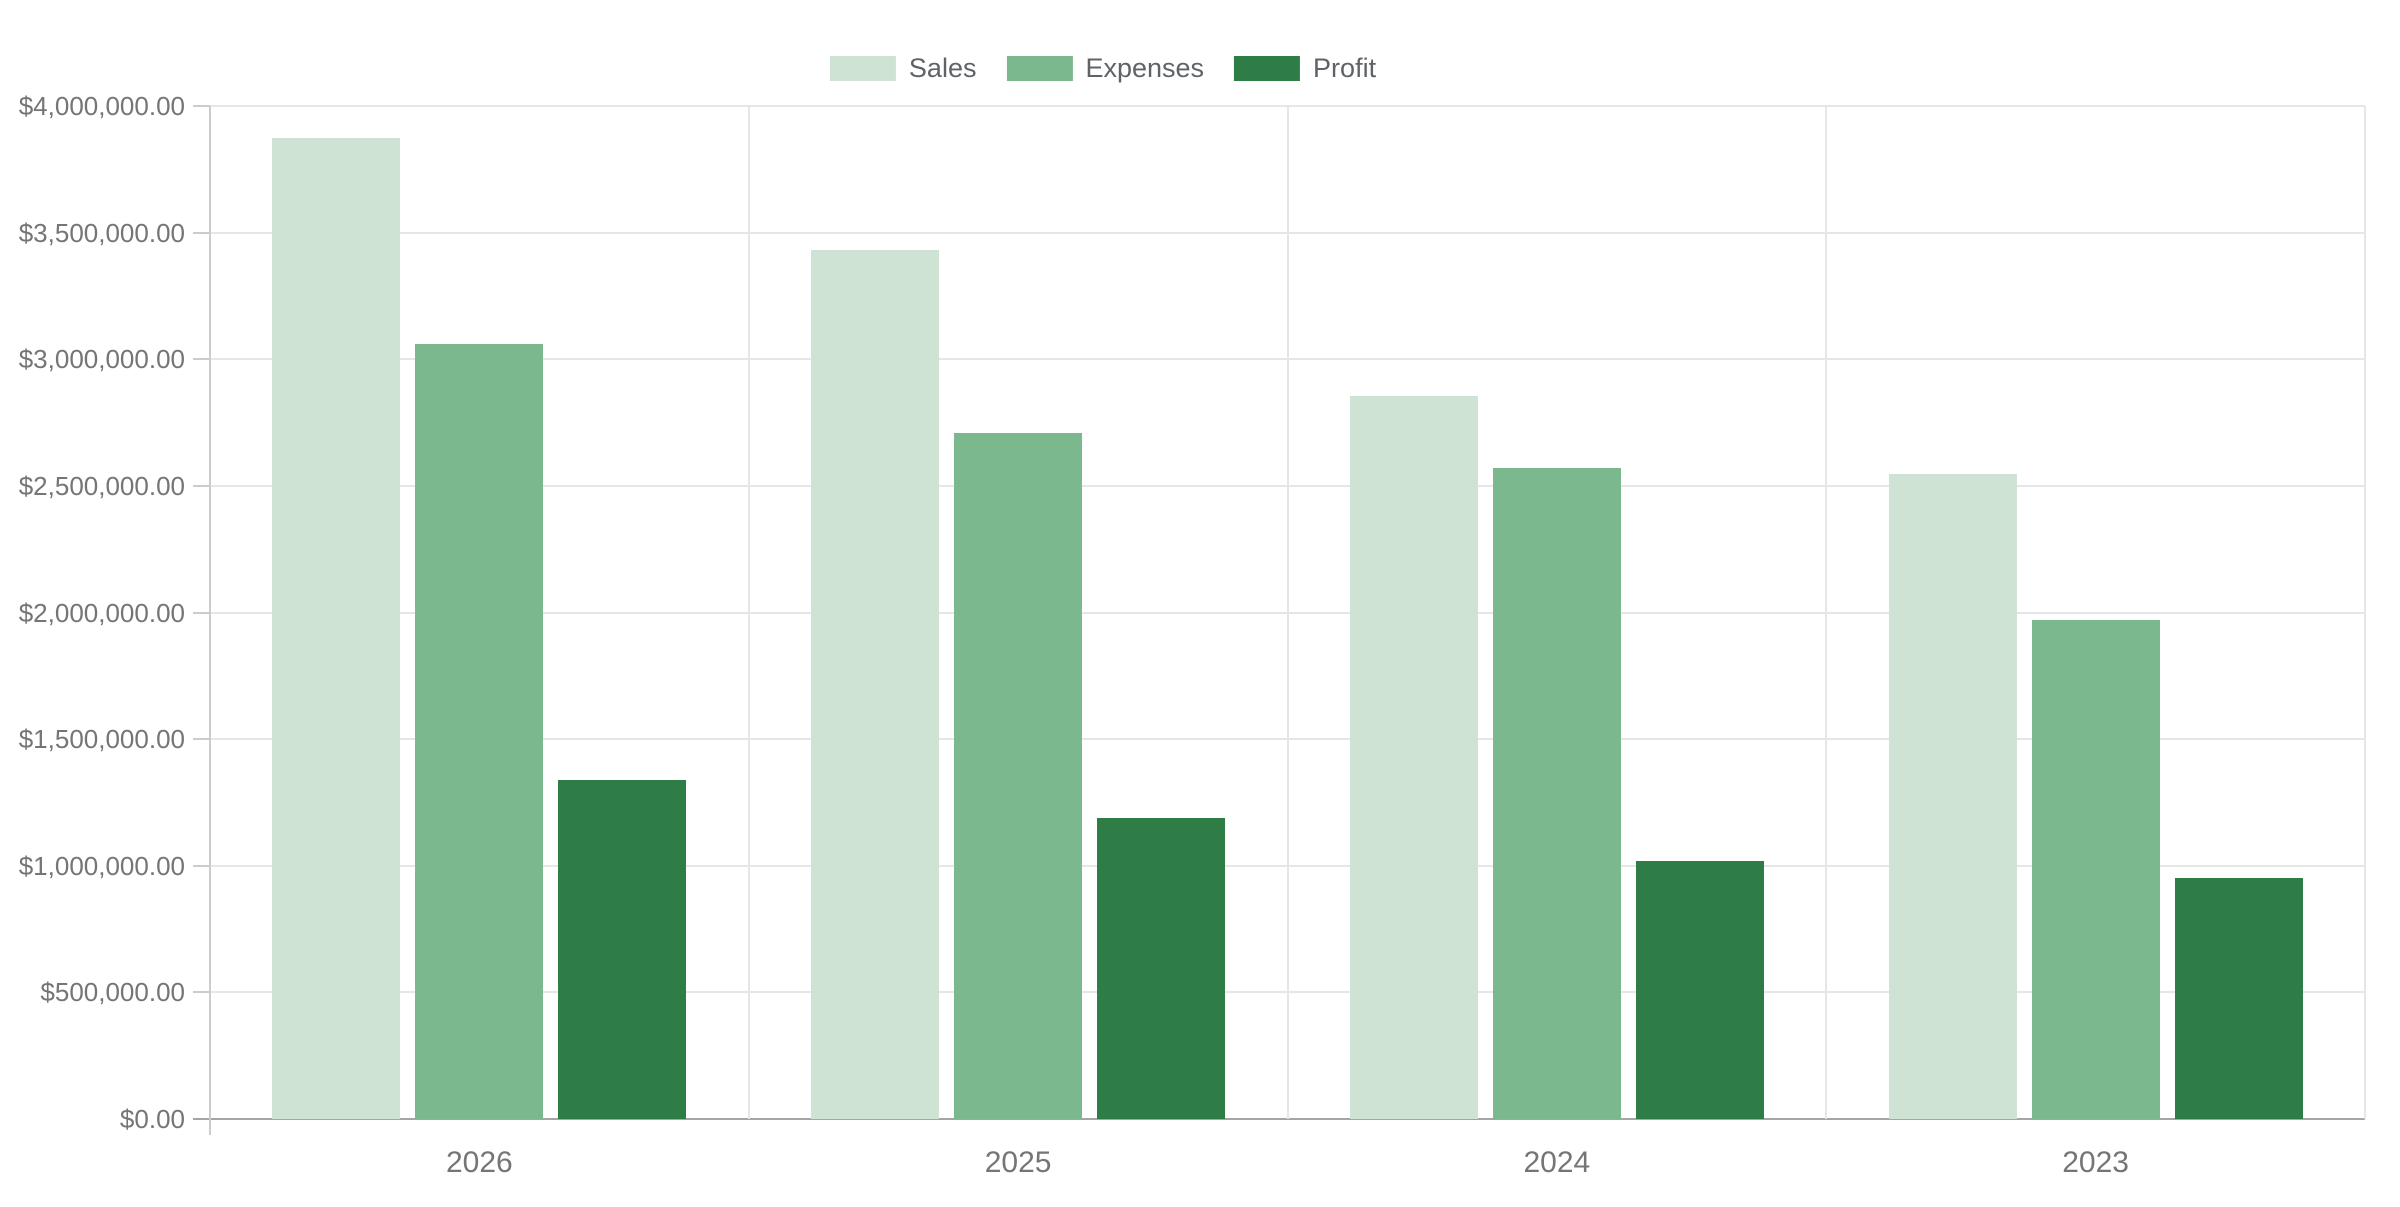 The height and width of the screenshot is (1207, 2400). I want to click on bar-sales-2025, so click(875, 684).